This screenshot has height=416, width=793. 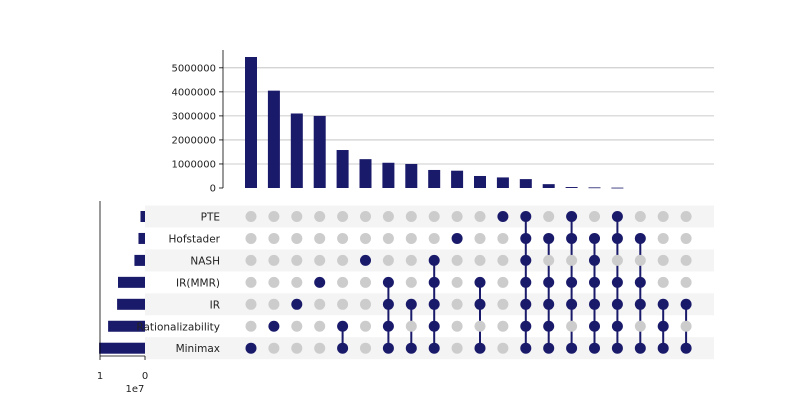 I want to click on set-label: IR, so click(x=215, y=305).